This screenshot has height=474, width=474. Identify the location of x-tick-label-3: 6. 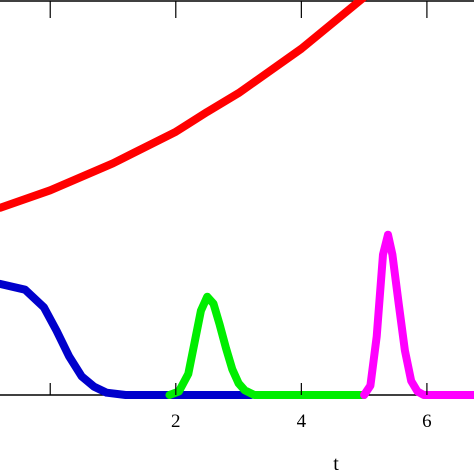
(427, 421).